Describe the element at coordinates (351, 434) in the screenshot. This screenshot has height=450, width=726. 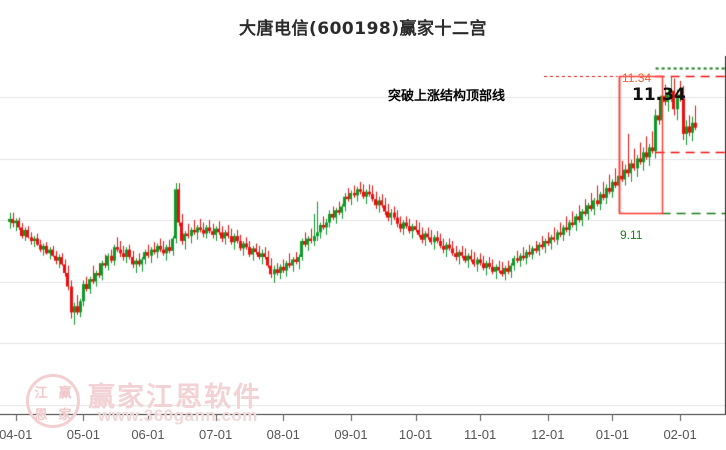
I see `x-axis-tick-09-01: 09-01` at that location.